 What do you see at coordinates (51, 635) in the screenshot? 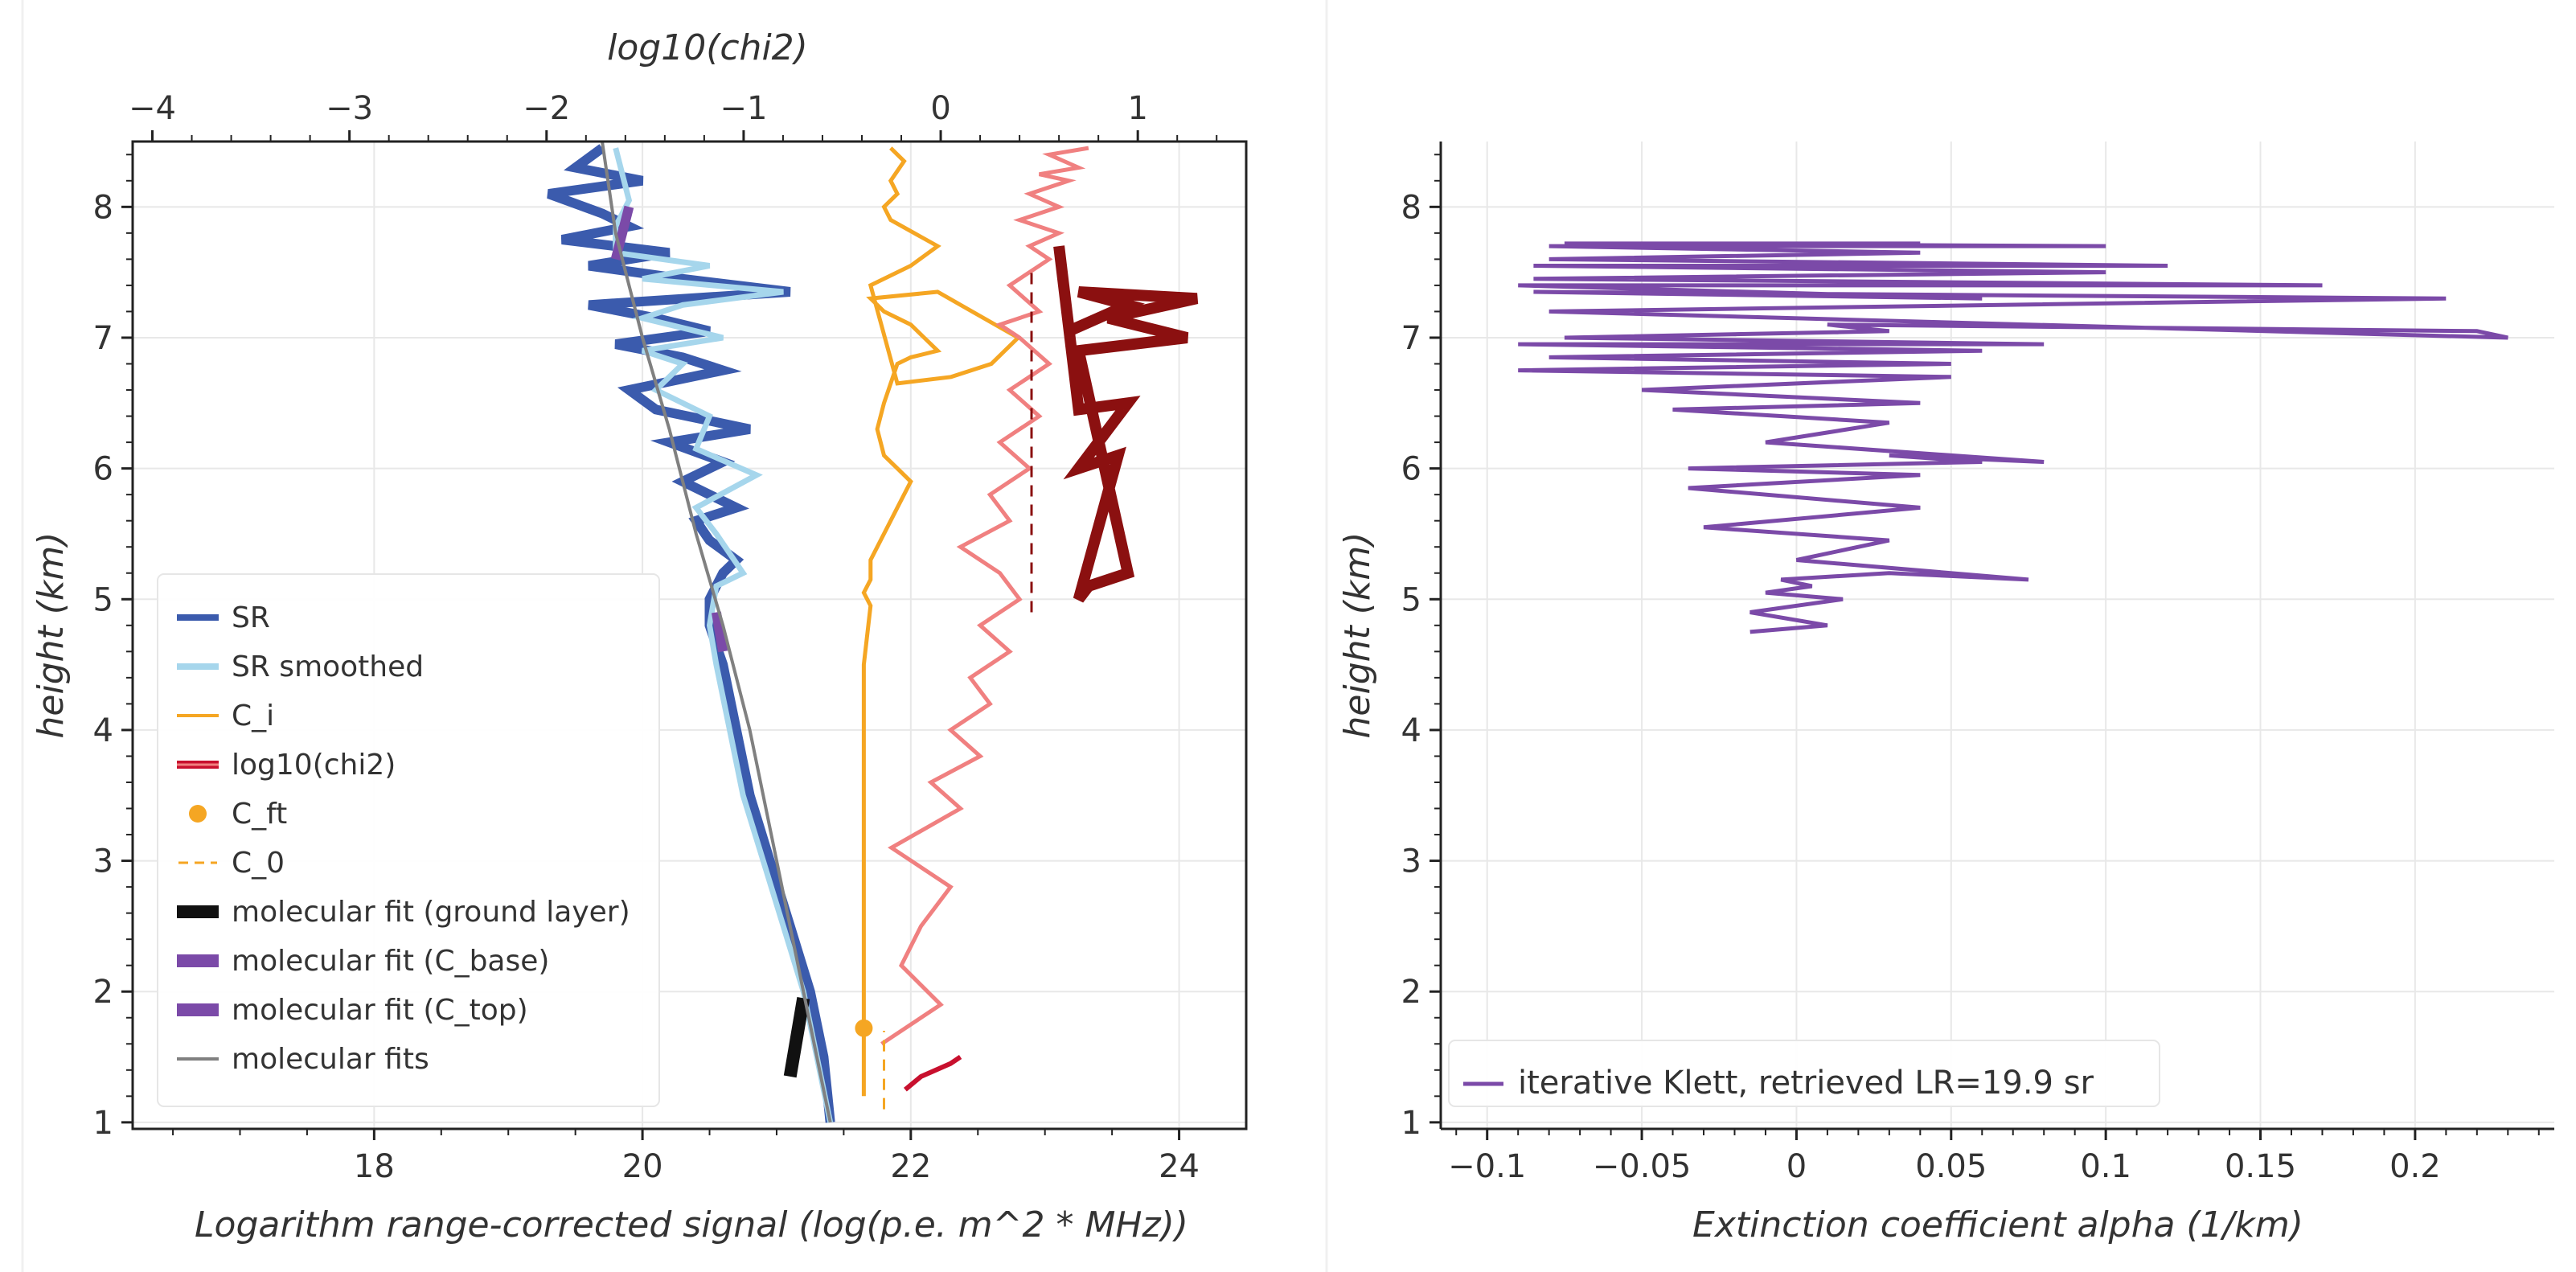
I see `left-y-axis-title: height (km)` at bounding box center [51, 635].